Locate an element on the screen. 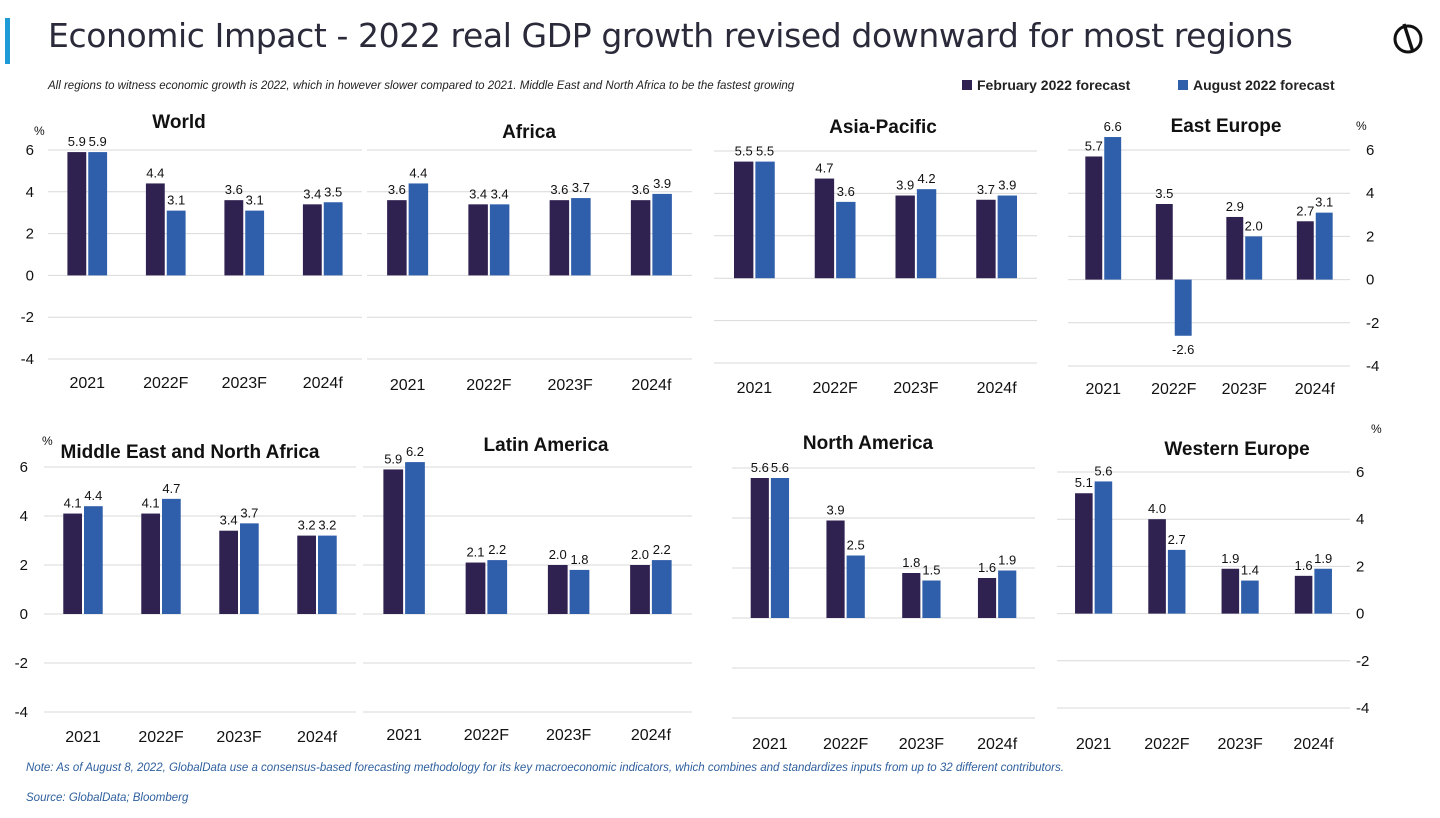 The width and height of the screenshot is (1440, 818). y-tick-label: 4 is located at coordinates (30, 192).